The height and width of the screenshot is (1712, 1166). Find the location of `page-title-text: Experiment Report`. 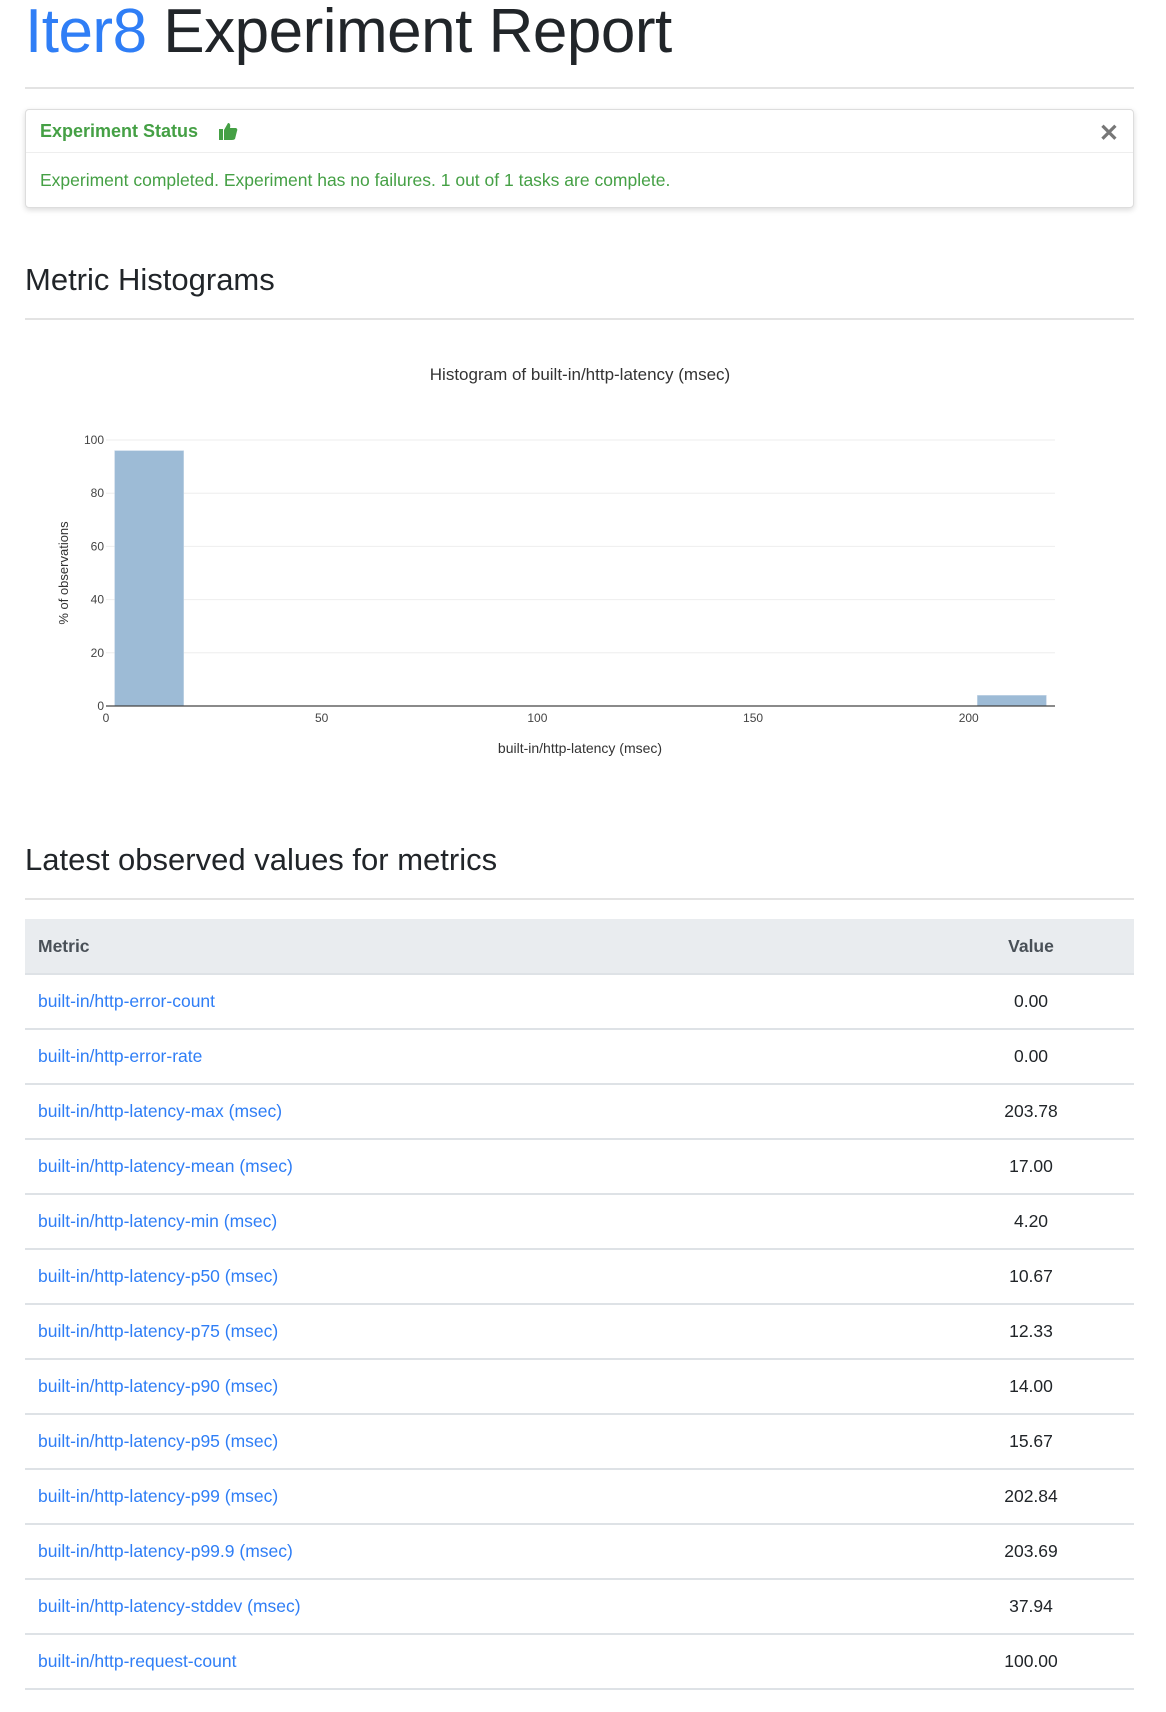

page-title-text: Experiment Report is located at coordinates (417, 33).